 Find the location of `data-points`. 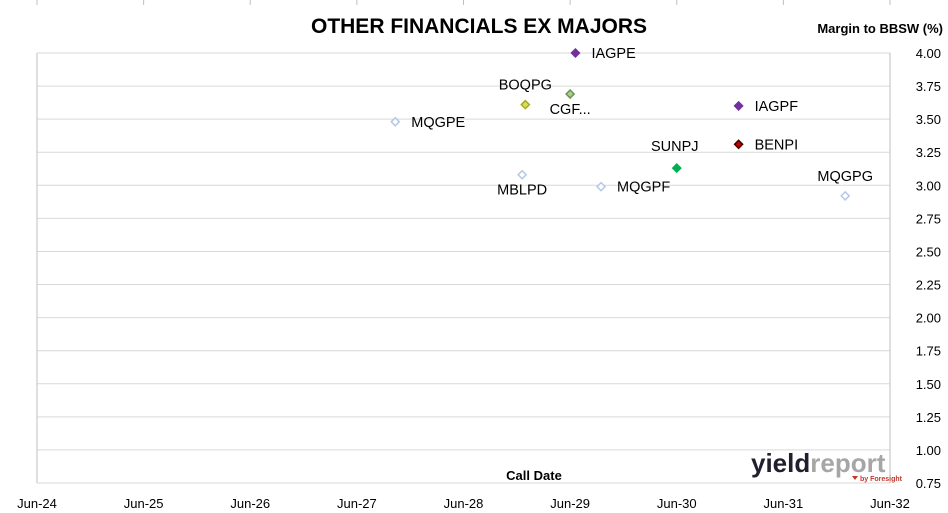

data-points is located at coordinates (620, 124).